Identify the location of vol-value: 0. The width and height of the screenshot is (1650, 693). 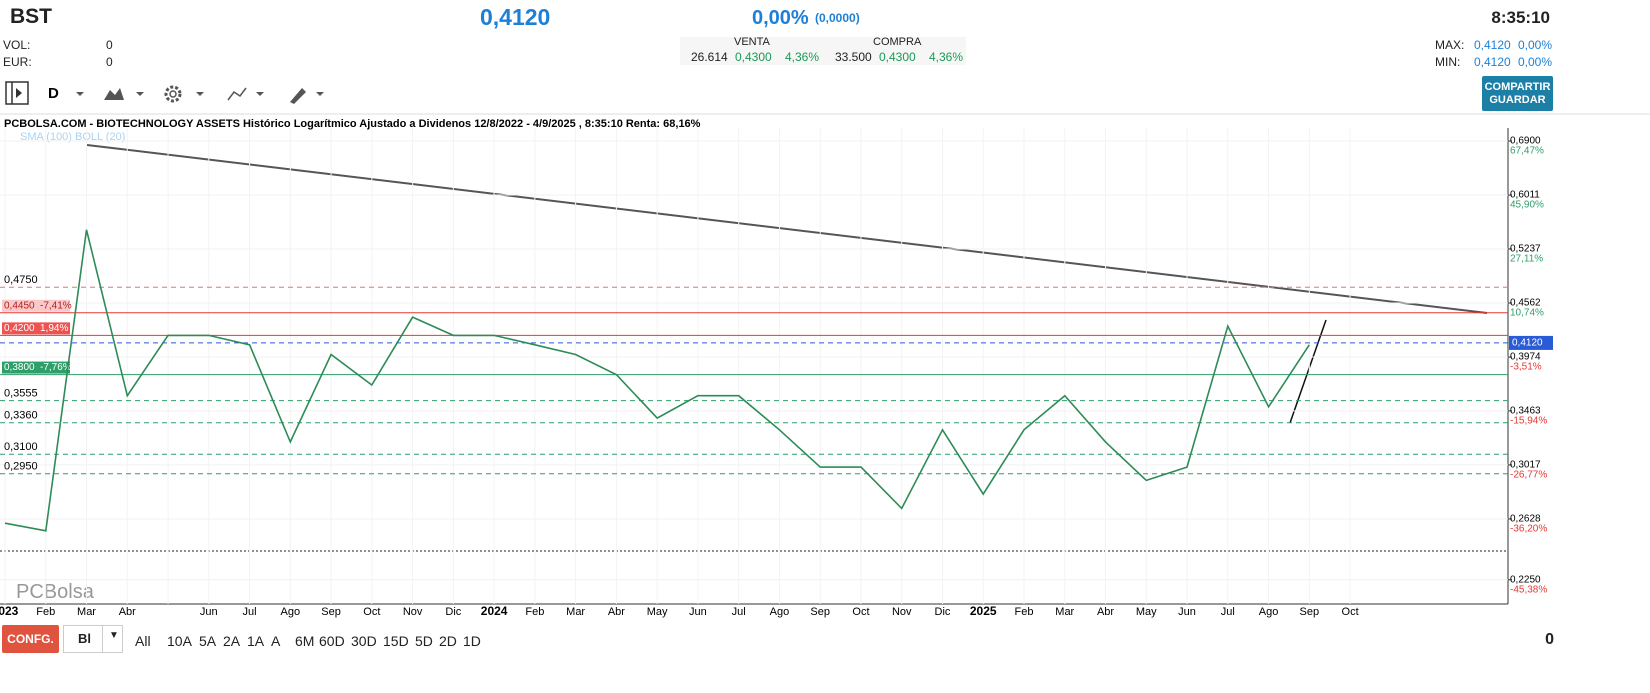
(109, 45).